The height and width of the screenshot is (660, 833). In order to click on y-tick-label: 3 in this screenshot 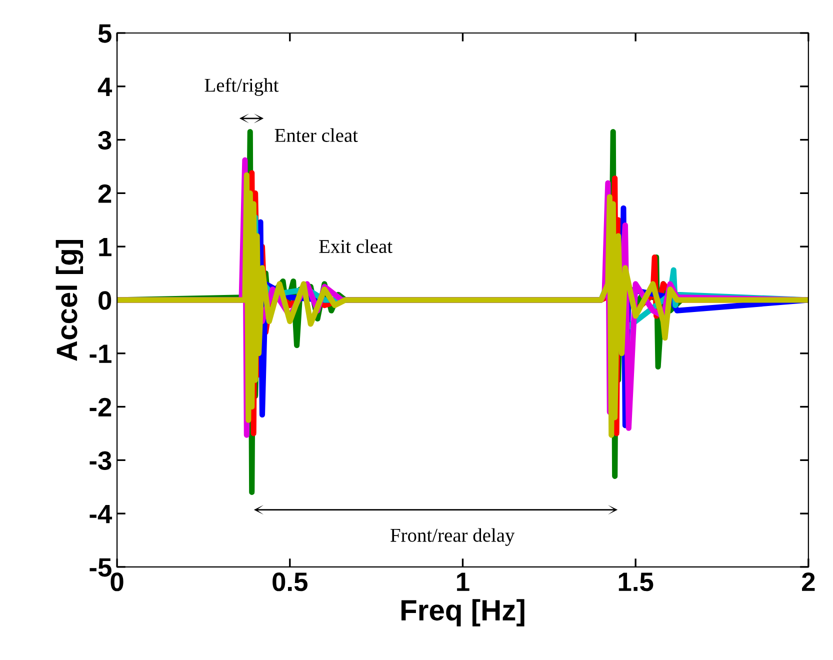, I will do `click(105, 140)`.